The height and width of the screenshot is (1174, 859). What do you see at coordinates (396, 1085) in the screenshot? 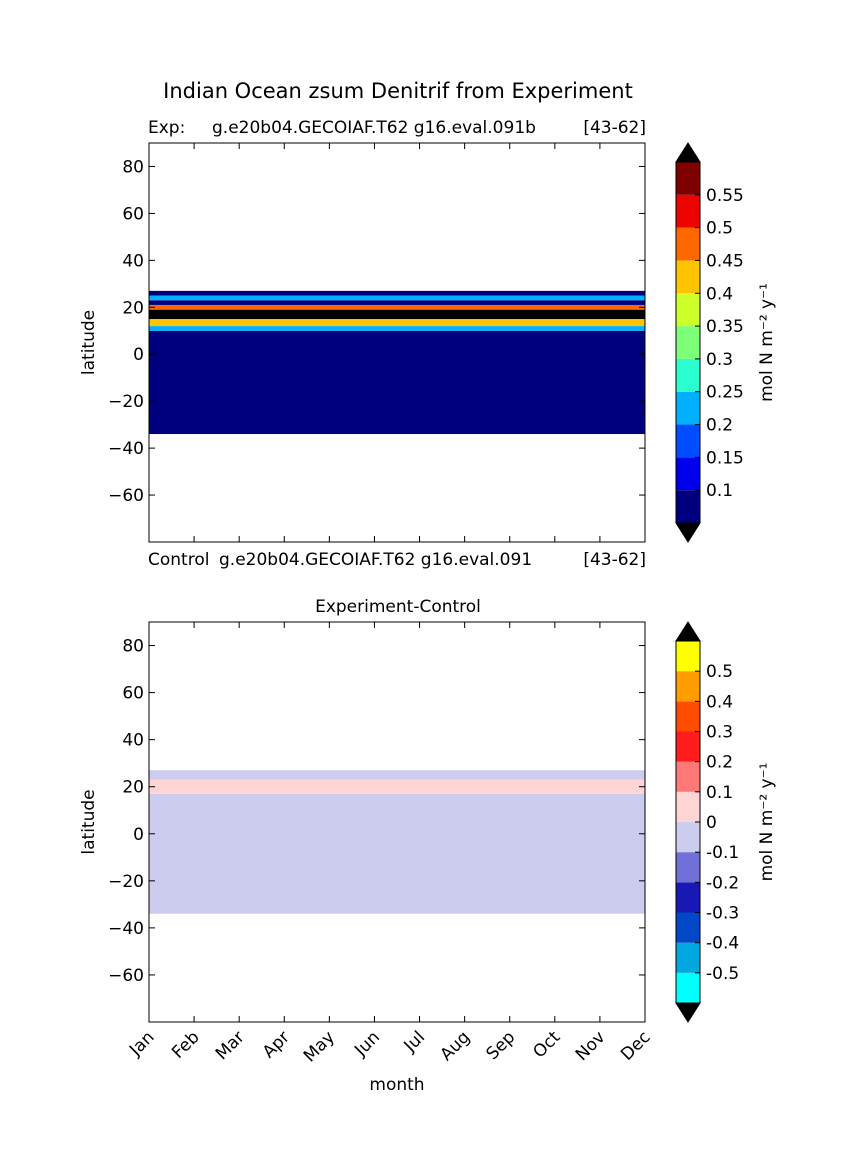
I see `x-axis-label: month` at bounding box center [396, 1085].